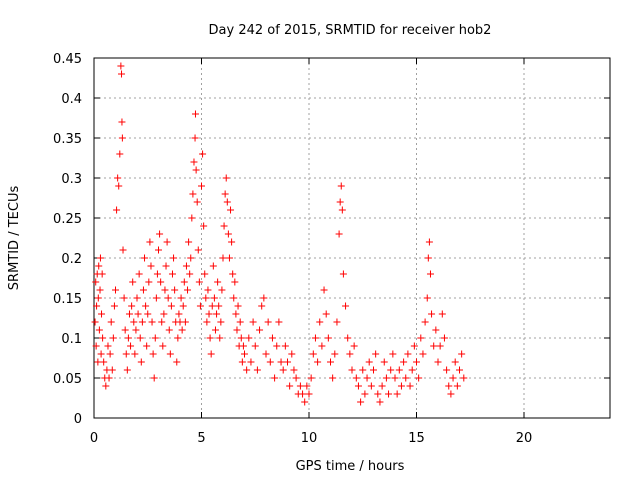 The image size is (640, 480). What do you see at coordinates (416, 438) in the screenshot?
I see `x-tick-label: 15` at bounding box center [416, 438].